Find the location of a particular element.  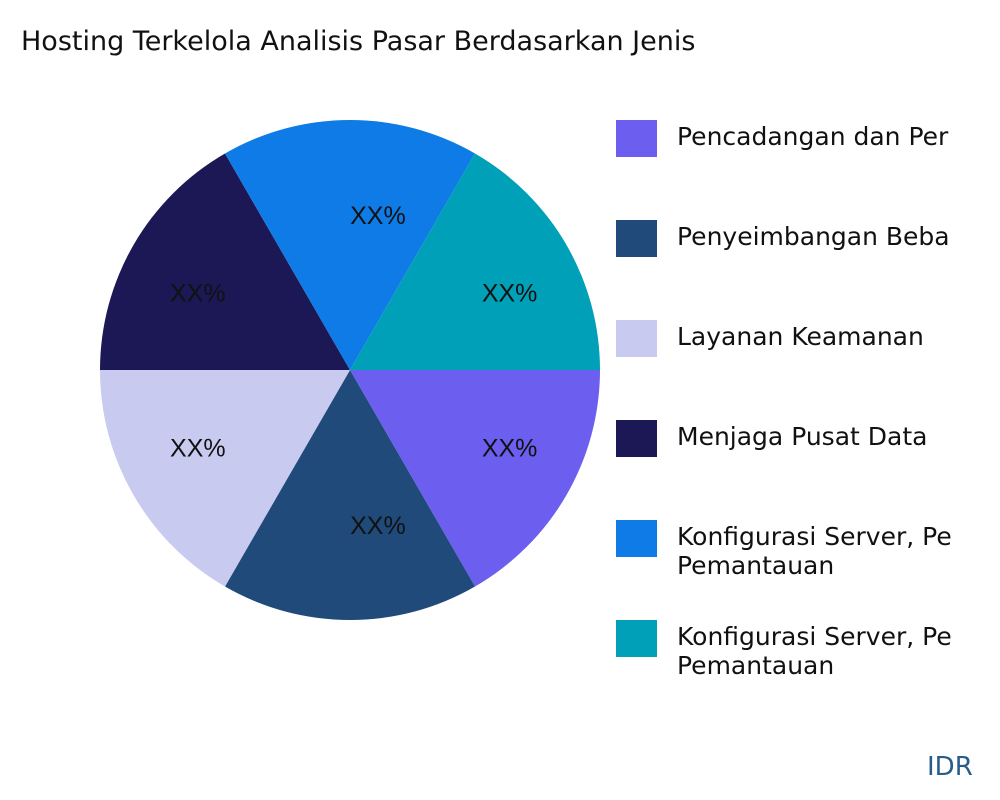

legend-item: Pencadangan dan Per is located at coordinates (782, 138).